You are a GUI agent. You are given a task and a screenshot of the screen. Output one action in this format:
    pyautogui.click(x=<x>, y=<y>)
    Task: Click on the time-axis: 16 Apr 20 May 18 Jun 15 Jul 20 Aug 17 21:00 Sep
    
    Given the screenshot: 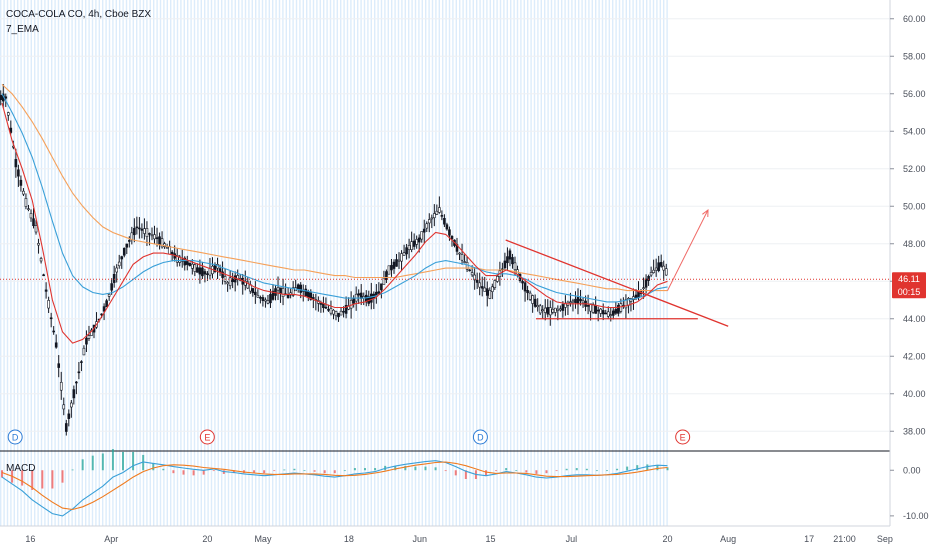 What is the action you would take?
    pyautogui.click(x=459, y=539)
    